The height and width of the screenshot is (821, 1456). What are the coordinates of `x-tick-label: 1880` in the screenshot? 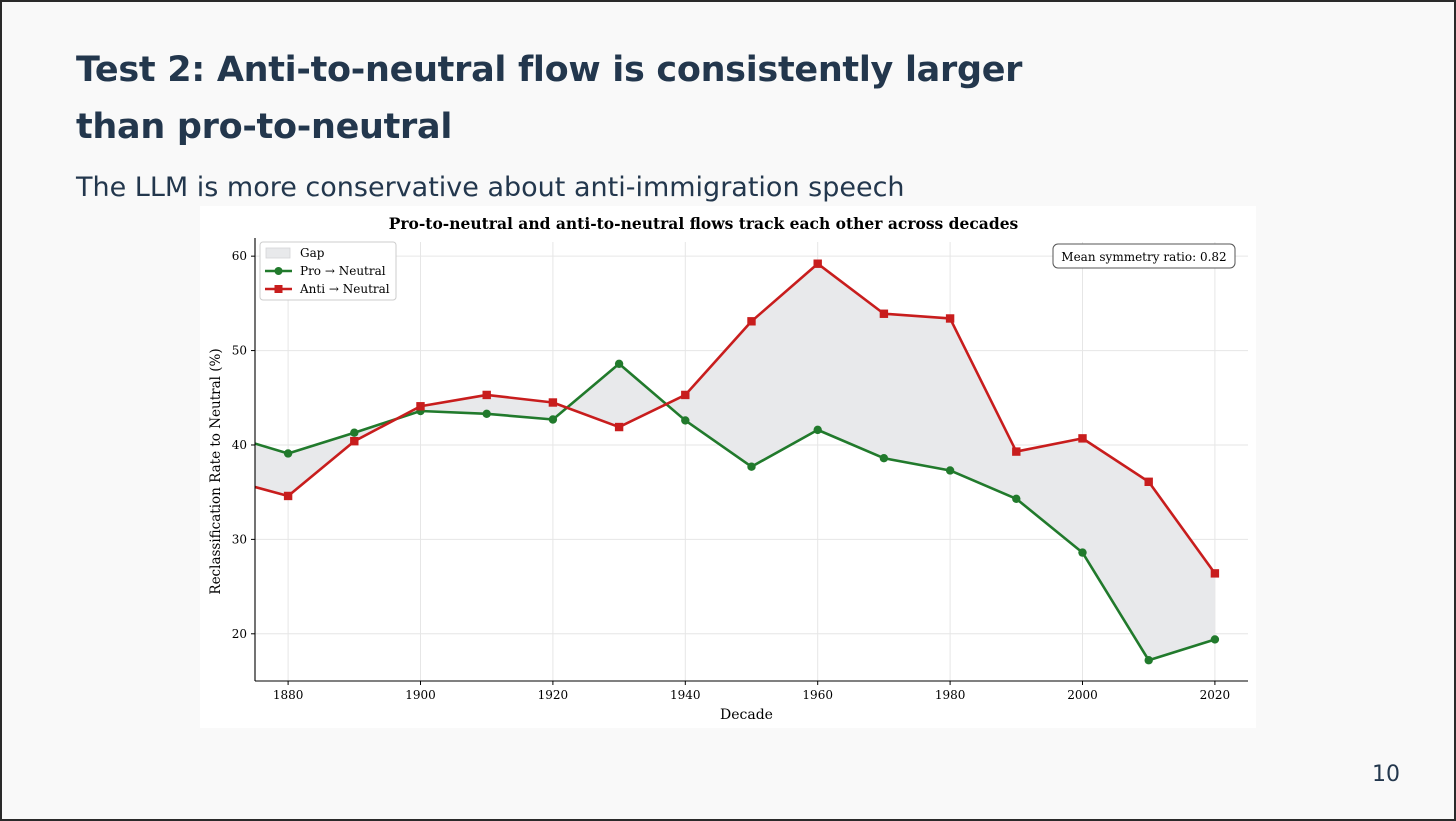 It's located at (288, 695).